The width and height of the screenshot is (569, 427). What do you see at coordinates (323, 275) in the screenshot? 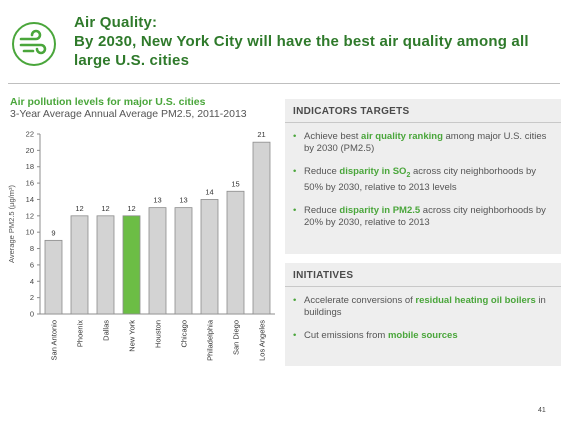
I see `initiatives-heading: INITIATIVES` at bounding box center [323, 275].